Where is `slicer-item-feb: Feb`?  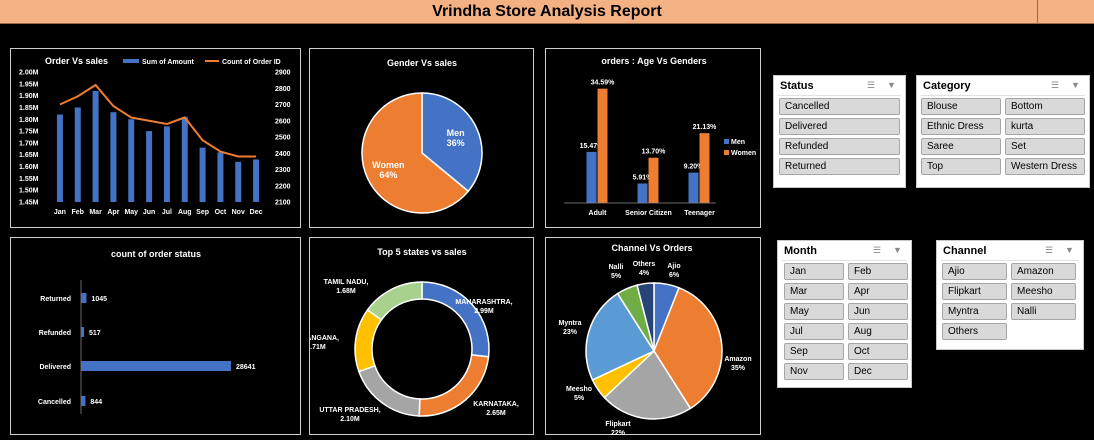 slicer-item-feb: Feb is located at coordinates (878, 271).